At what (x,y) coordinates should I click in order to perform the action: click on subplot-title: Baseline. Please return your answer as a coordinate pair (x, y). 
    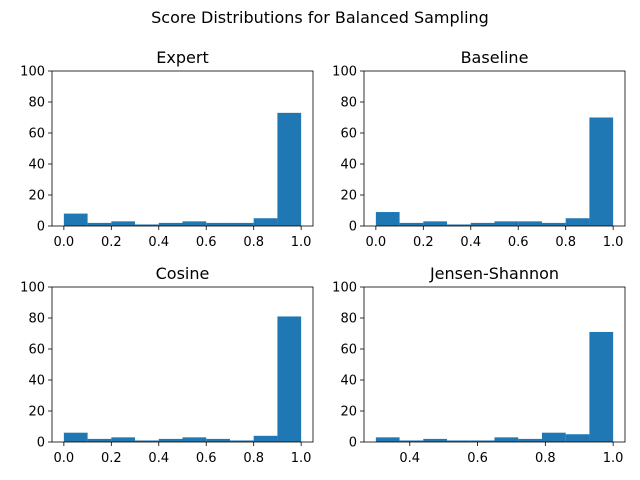
    Looking at the image, I should click on (495, 57).